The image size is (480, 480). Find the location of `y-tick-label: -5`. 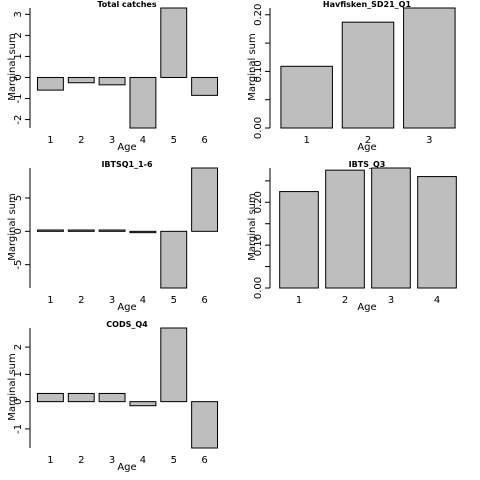

y-tick-label: -5 is located at coordinates (18, 265).